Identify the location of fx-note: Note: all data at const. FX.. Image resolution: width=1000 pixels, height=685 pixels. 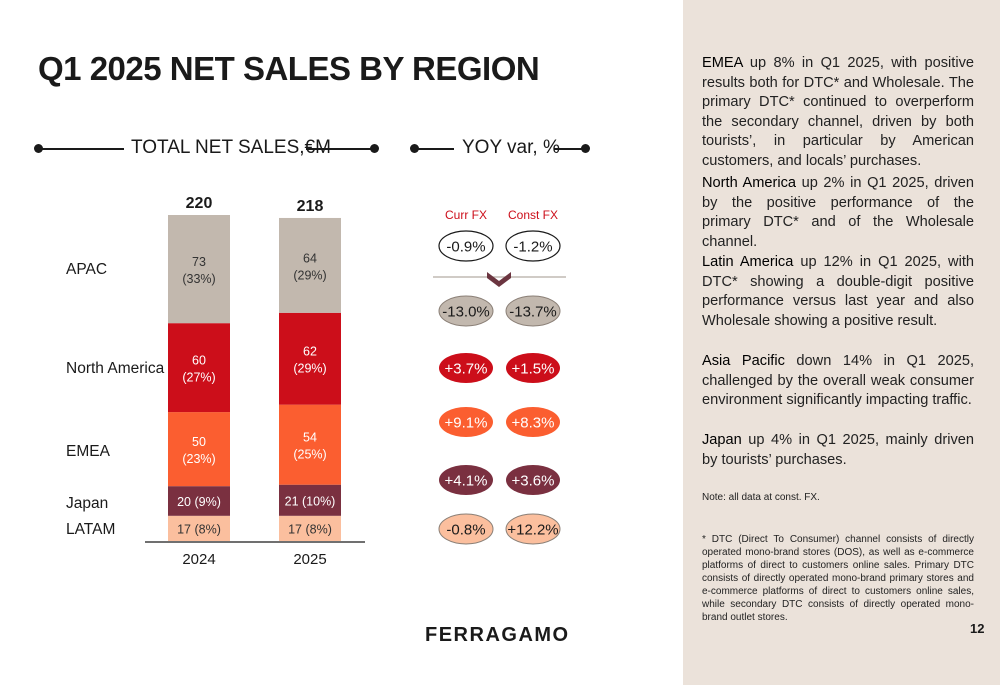
(761, 497).